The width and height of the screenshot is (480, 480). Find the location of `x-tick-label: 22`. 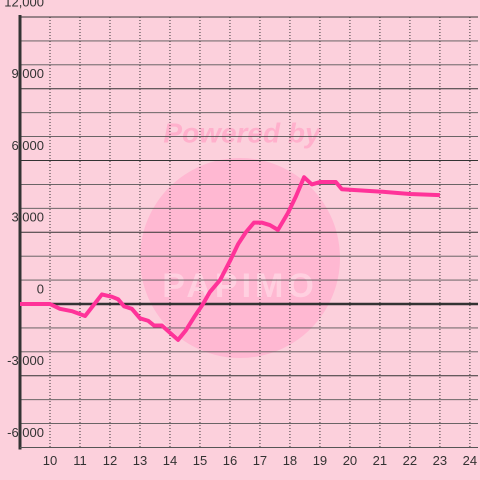

x-tick-label: 22 is located at coordinates (410, 460).